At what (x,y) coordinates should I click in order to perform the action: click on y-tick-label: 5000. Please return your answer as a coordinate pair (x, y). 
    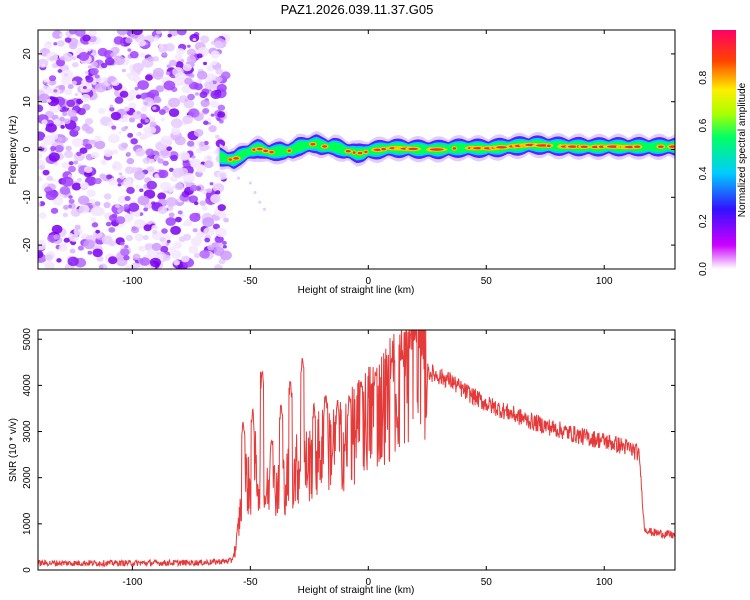
    Looking at the image, I should click on (27, 339).